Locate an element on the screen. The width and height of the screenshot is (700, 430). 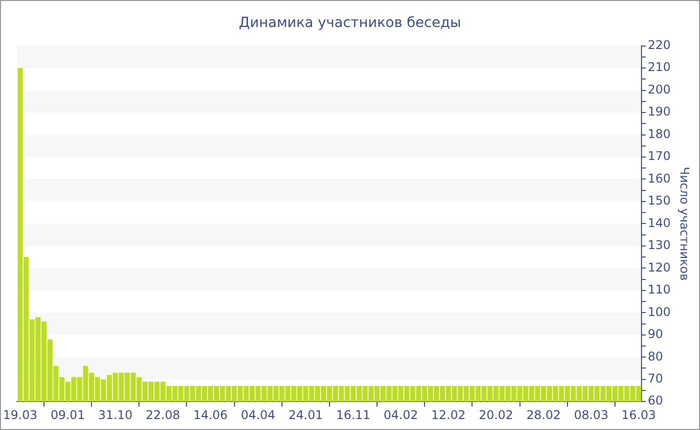
y-tick-label: 170 is located at coordinates (659, 156).